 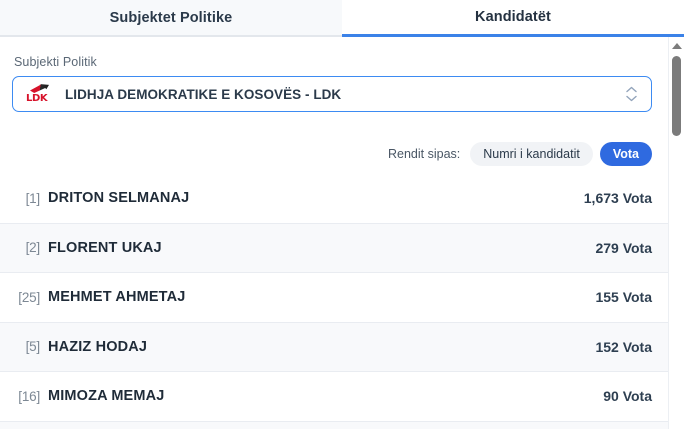 What do you see at coordinates (29, 396) in the screenshot?
I see `candidate-index: [16]` at bounding box center [29, 396].